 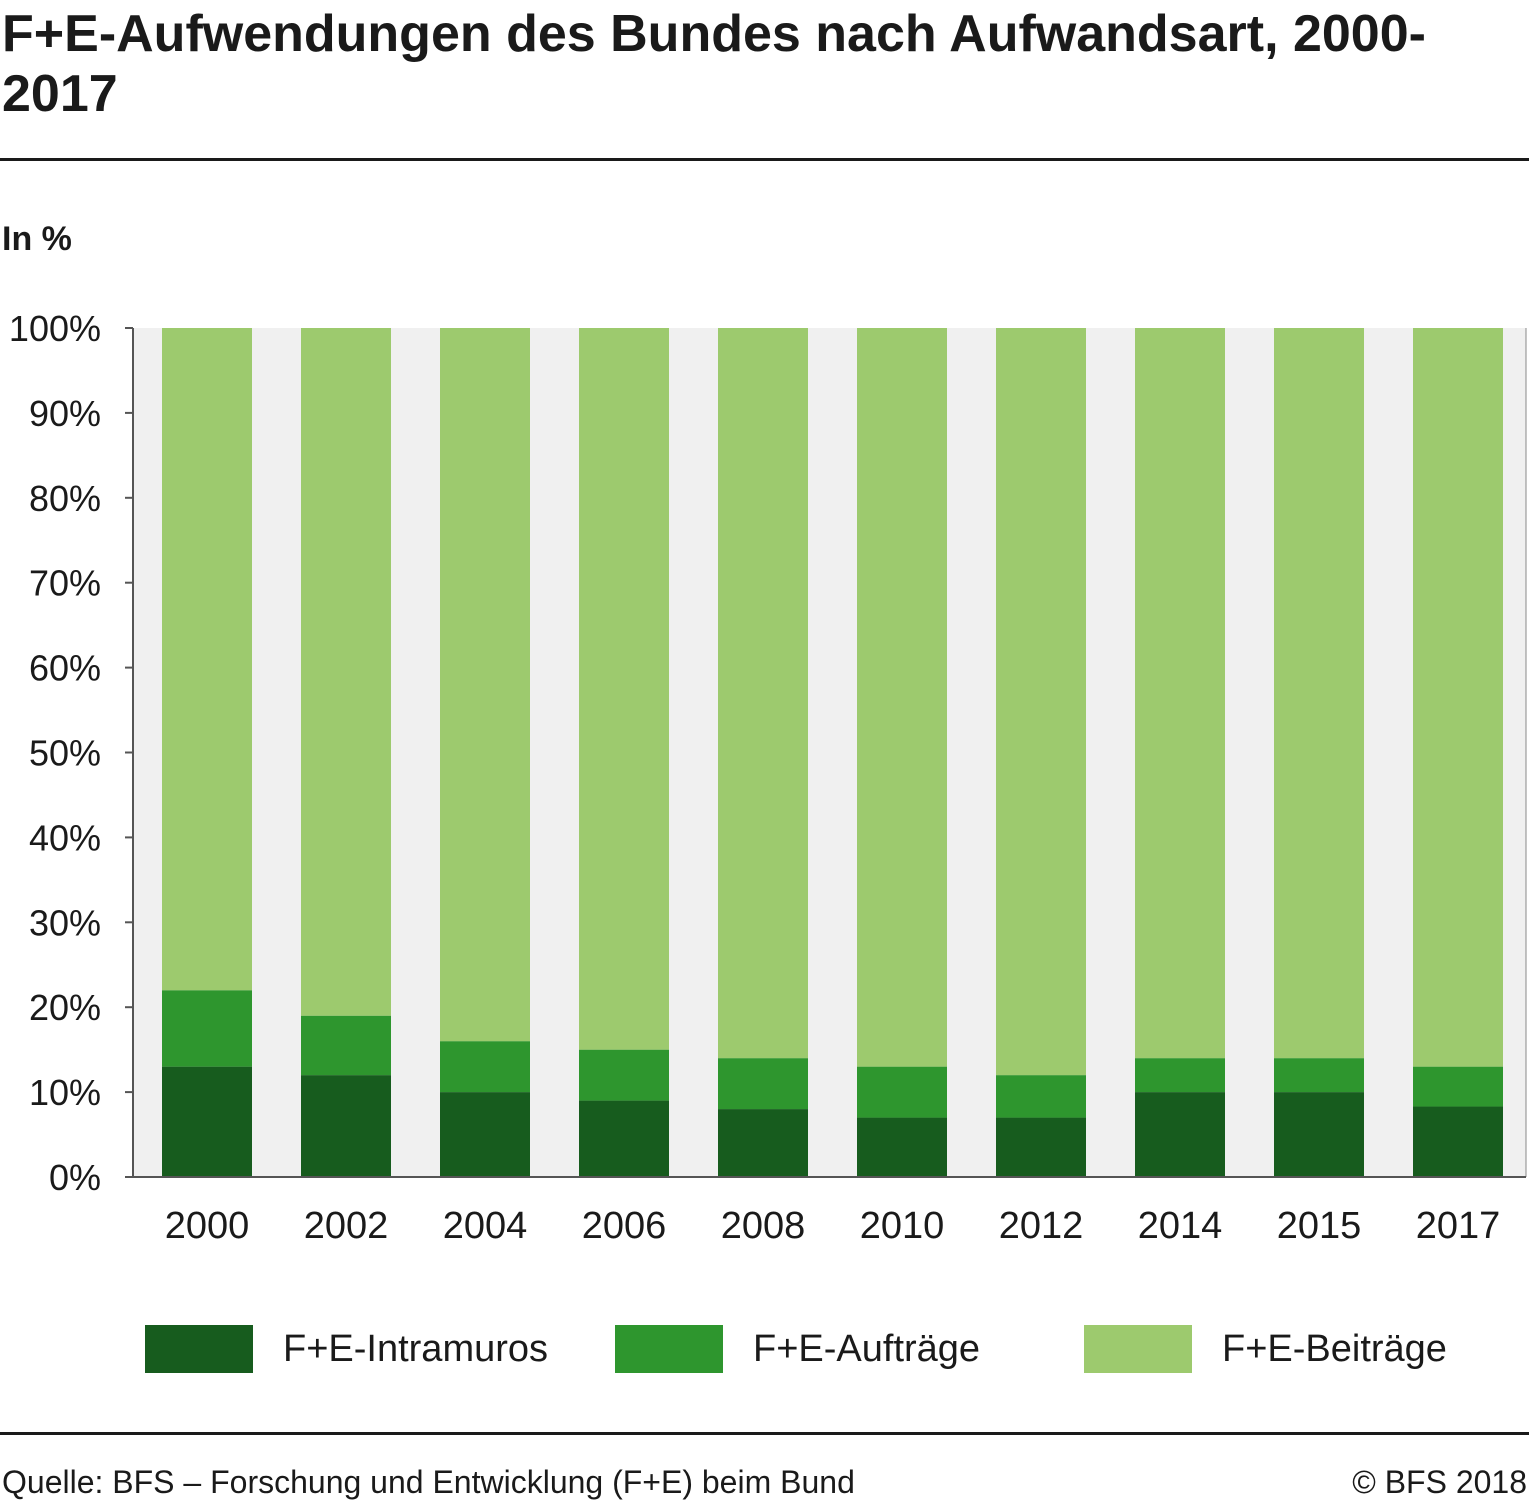 I want to click on legend-item-auftraege: F+E-Aufträge, so click(x=797, y=1349).